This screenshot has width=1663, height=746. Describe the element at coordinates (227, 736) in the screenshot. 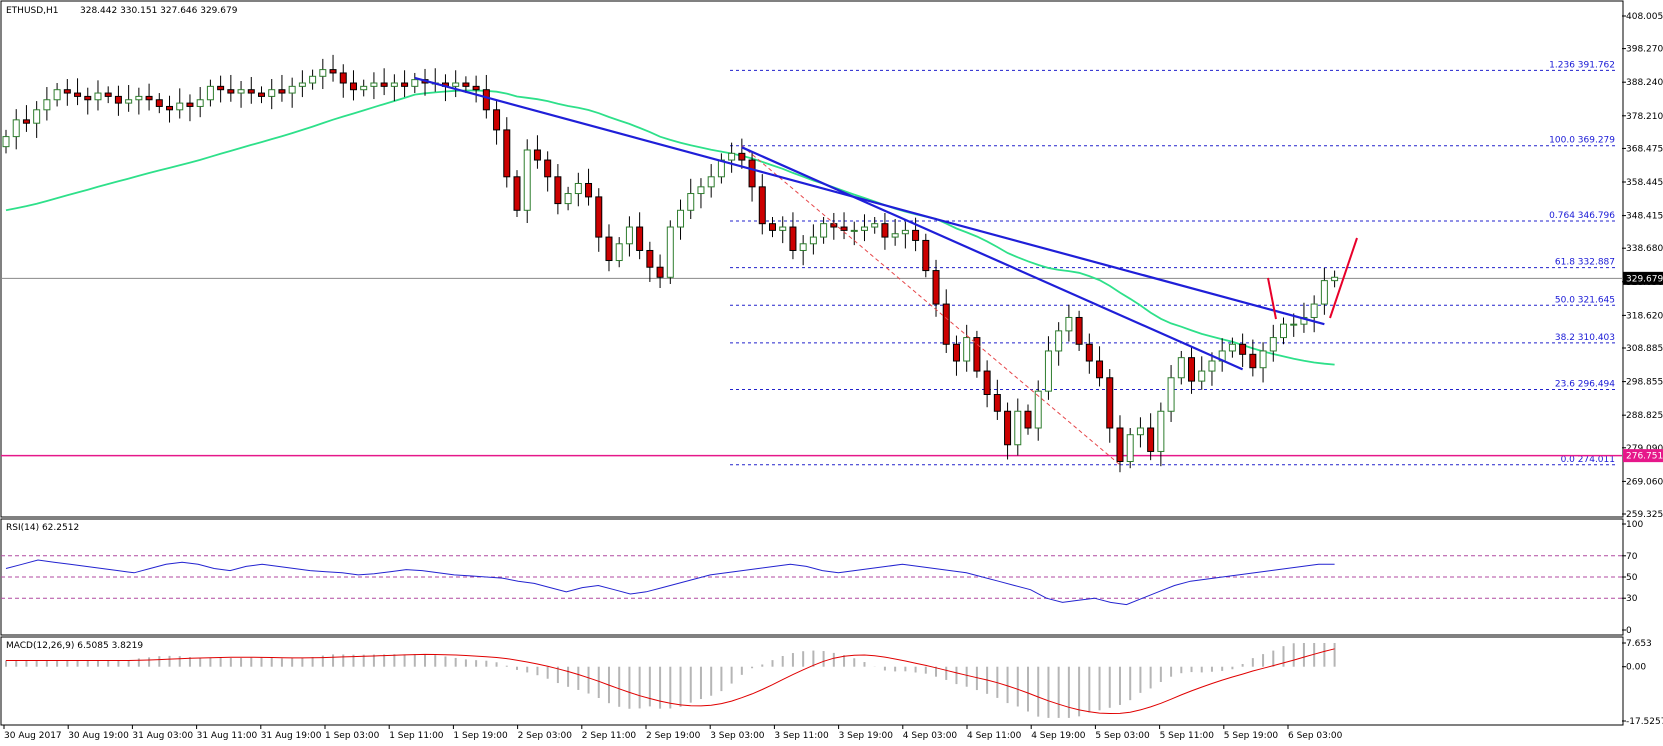

I see `time-tick-label: 31 Aug 11:00` at that location.